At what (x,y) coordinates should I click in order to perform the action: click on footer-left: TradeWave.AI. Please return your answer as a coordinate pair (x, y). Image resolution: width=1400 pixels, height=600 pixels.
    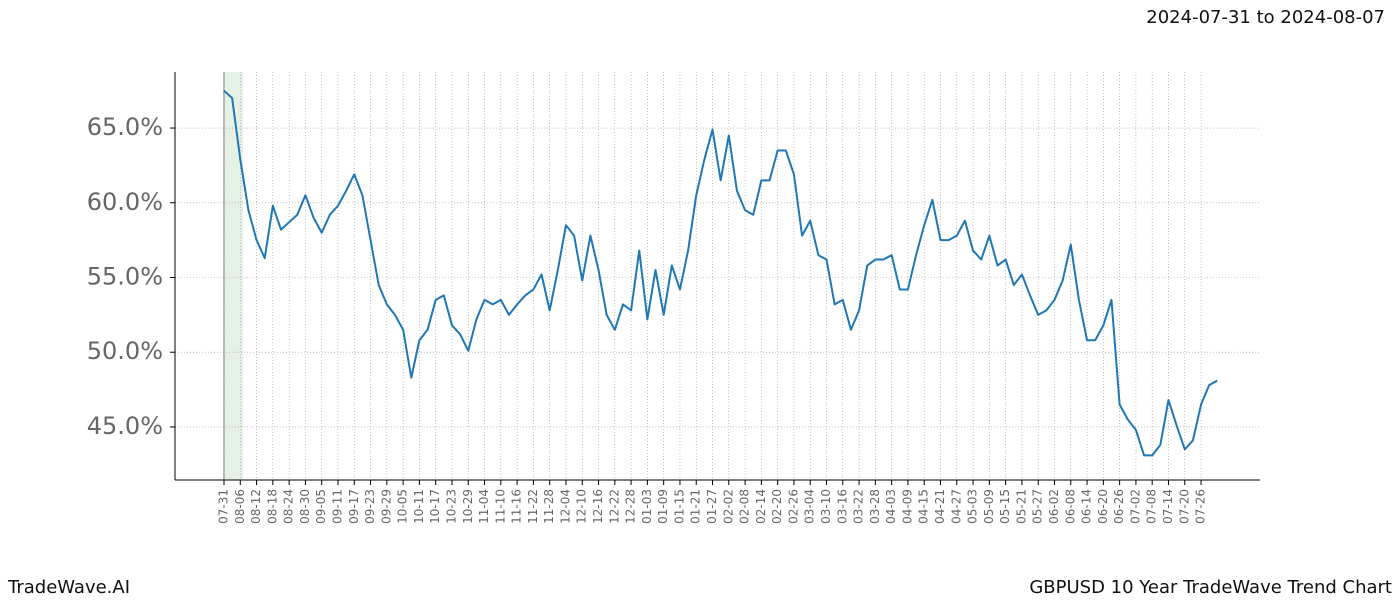
    Looking at the image, I should click on (68, 587).